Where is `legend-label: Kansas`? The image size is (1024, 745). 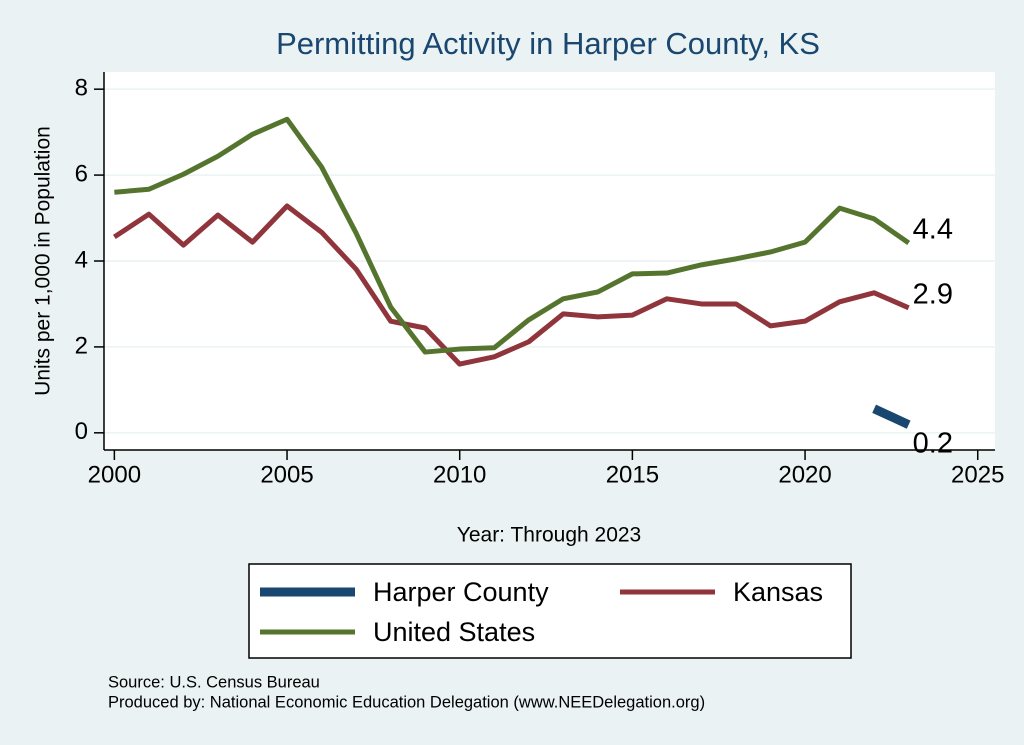
legend-label: Kansas is located at coordinates (778, 592).